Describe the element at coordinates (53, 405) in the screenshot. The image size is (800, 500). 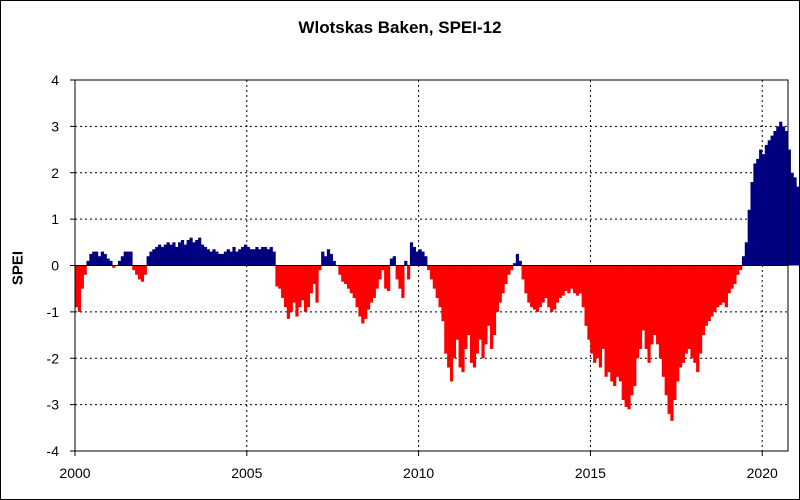
I see `y-tick-label: -3` at that location.